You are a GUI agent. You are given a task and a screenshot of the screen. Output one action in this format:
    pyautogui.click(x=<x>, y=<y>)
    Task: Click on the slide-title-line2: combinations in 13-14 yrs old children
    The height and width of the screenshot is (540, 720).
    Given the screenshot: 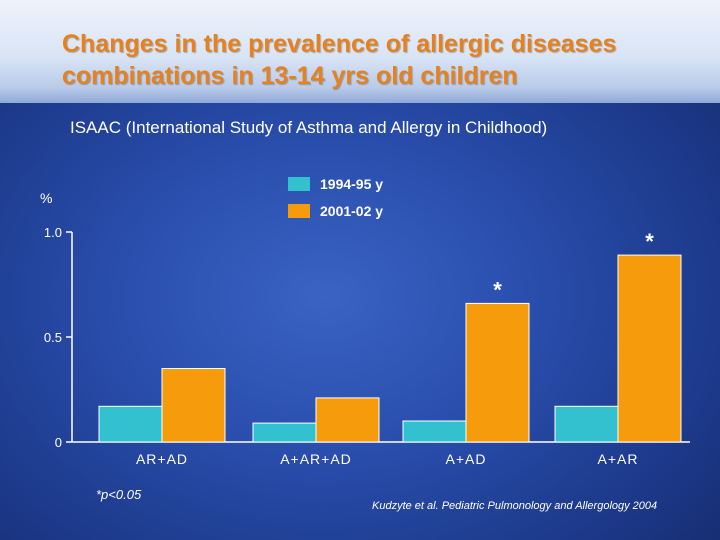 What is the action you would take?
    pyautogui.click(x=290, y=76)
    